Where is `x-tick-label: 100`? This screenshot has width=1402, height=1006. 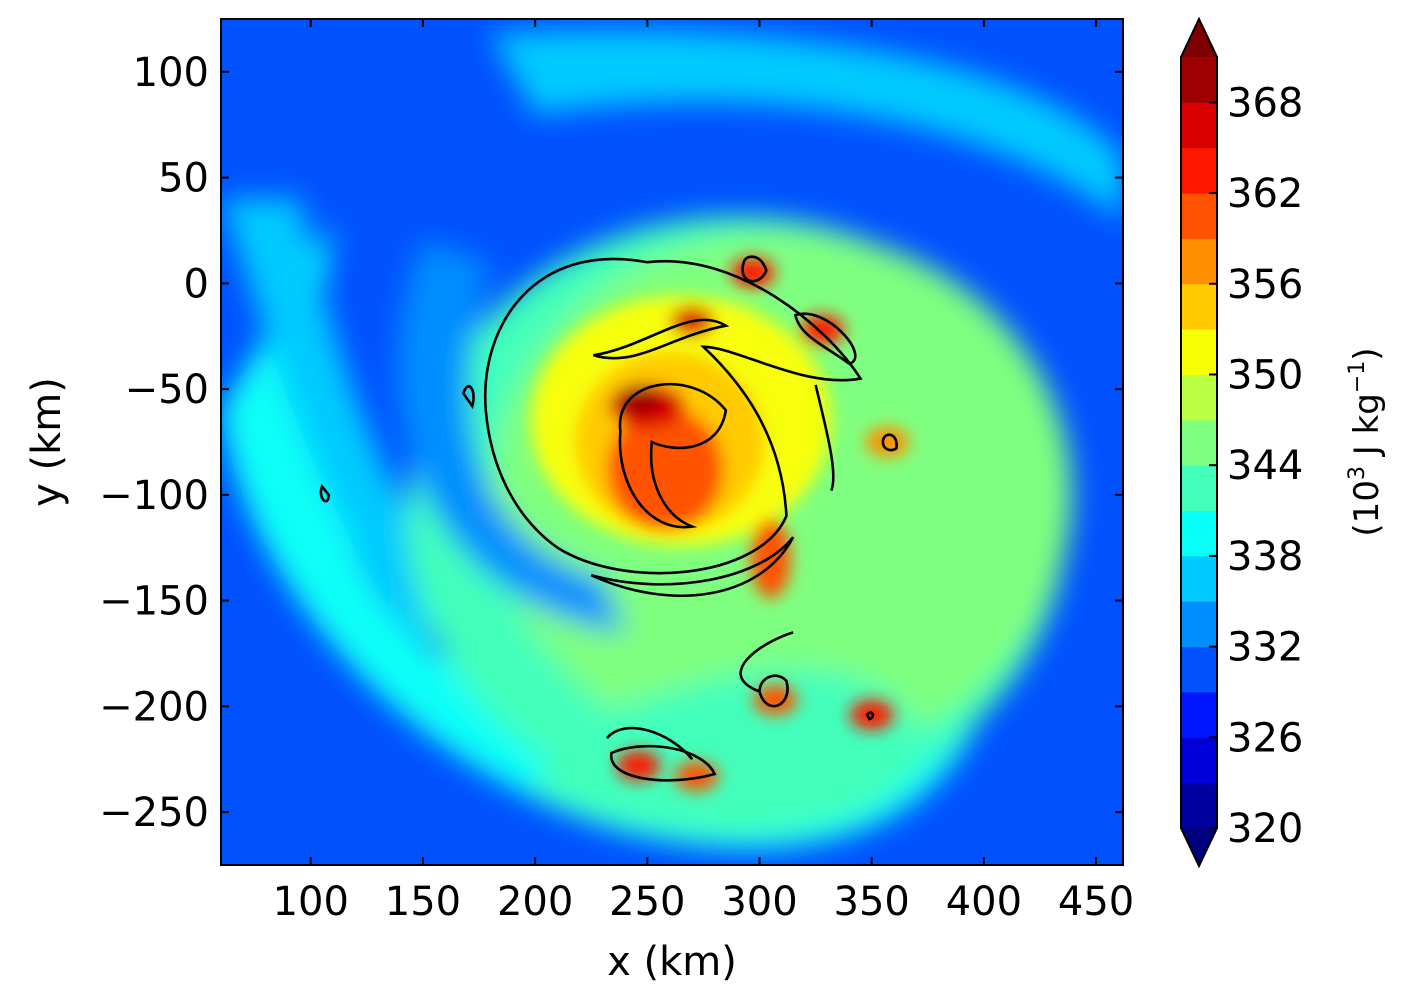
x-tick-label: 100 is located at coordinates (311, 902).